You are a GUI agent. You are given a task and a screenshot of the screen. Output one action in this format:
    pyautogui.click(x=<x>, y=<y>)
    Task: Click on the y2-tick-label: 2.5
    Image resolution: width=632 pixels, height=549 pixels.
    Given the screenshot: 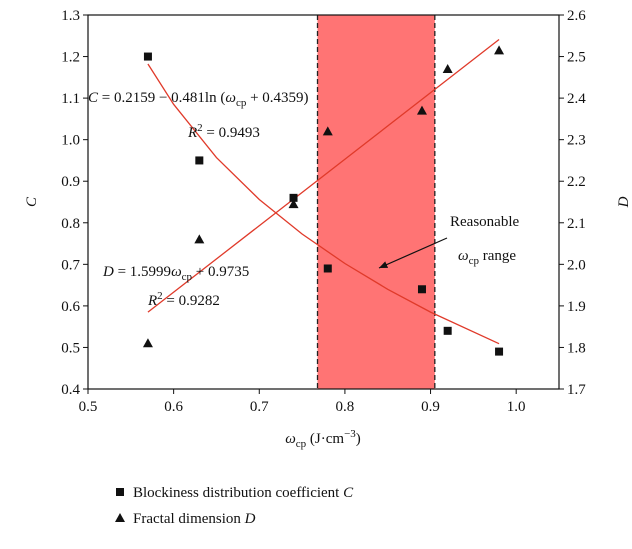 What is the action you would take?
    pyautogui.click(x=576, y=58)
    